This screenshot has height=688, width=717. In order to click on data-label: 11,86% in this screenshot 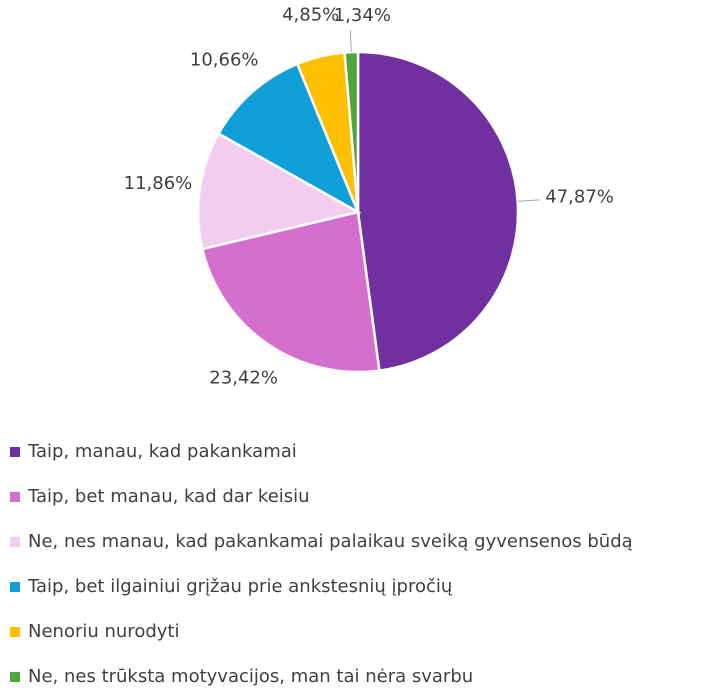, I will do `click(158, 183)`.